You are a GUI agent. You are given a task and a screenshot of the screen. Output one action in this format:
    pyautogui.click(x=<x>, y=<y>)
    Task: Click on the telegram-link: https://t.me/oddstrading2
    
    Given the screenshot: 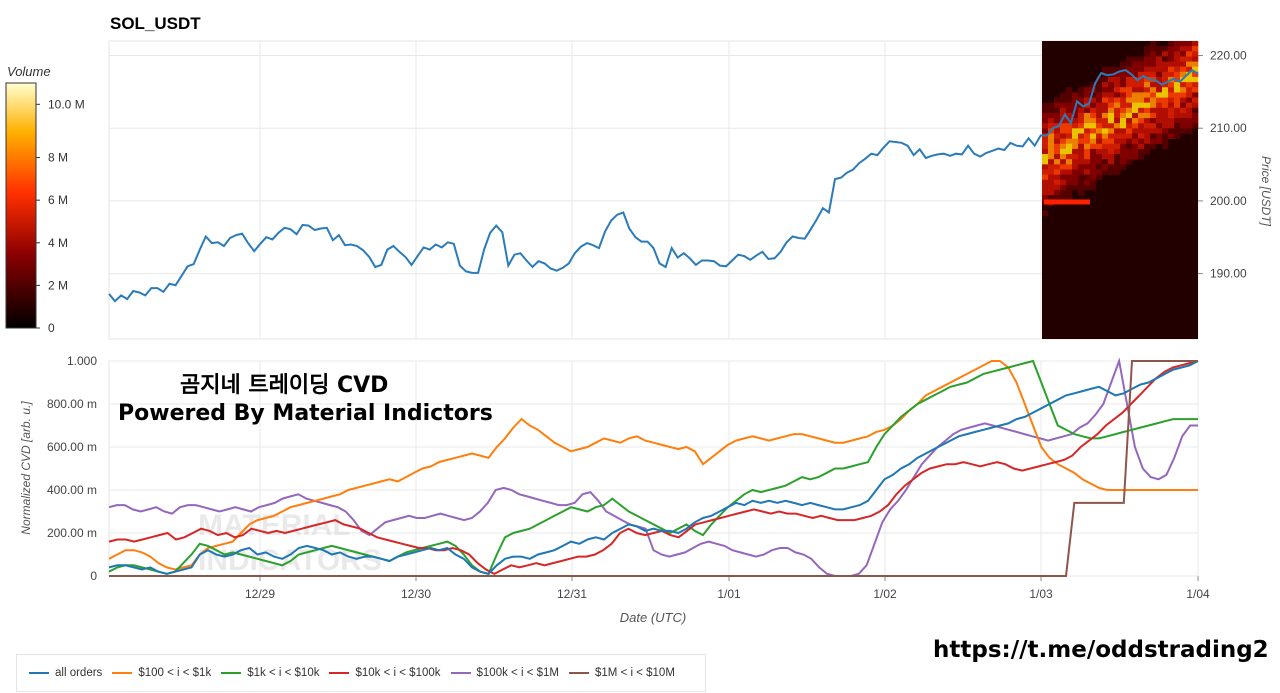 What is the action you would take?
    pyautogui.click(x=1101, y=650)
    